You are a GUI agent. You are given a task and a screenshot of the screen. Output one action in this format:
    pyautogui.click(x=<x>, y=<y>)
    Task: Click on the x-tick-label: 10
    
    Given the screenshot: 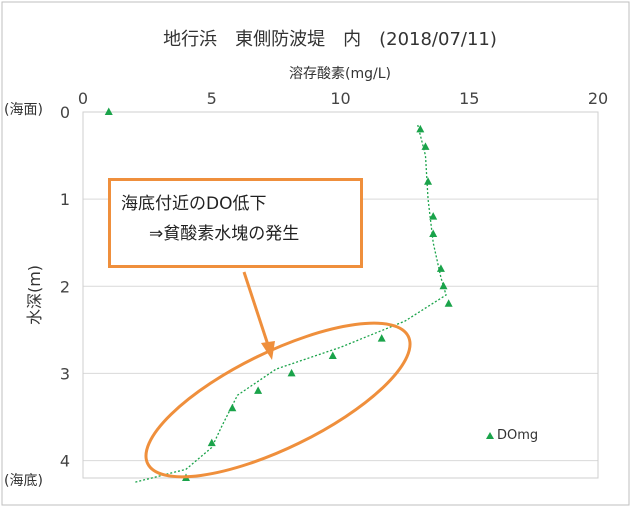 What is the action you would take?
    pyautogui.click(x=340, y=98)
    